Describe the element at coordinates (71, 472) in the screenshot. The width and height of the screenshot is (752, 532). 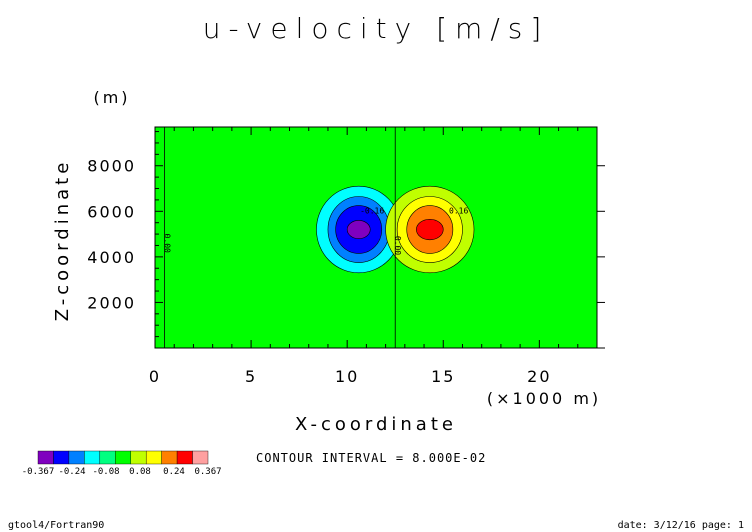
I see `colorbar-label: -0.24` at that location.